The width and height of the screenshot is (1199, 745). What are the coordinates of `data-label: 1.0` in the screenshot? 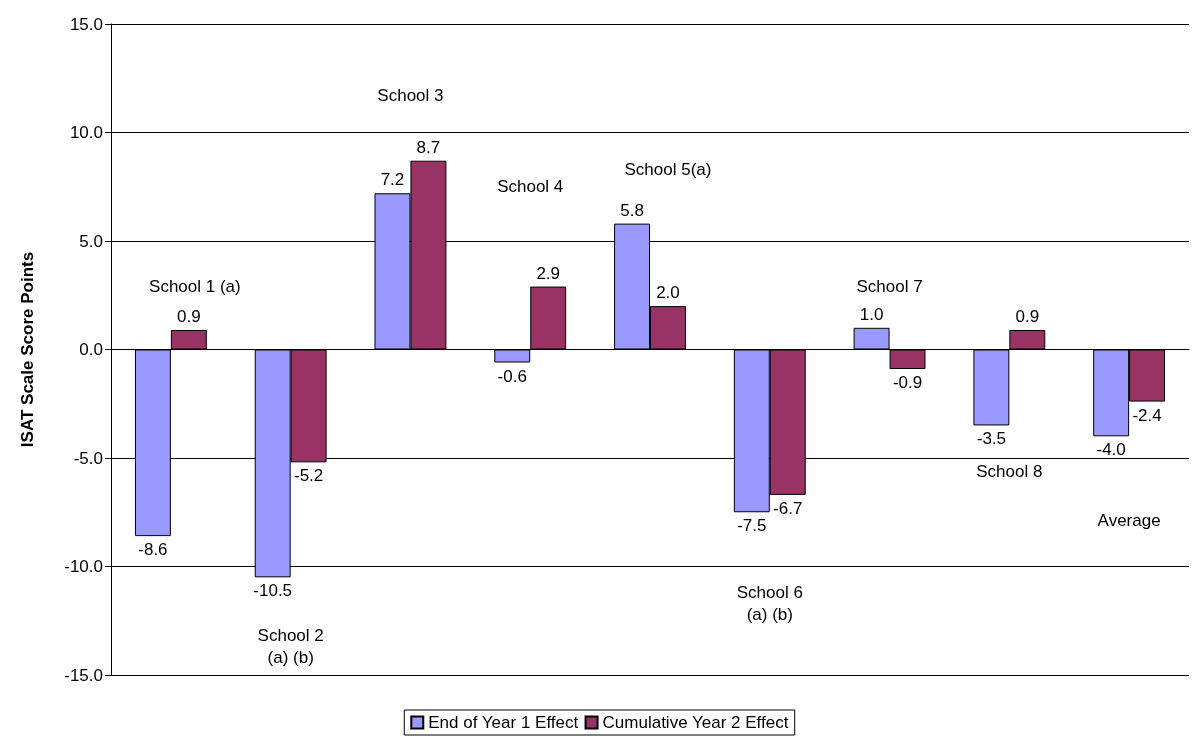 It's located at (871, 314).